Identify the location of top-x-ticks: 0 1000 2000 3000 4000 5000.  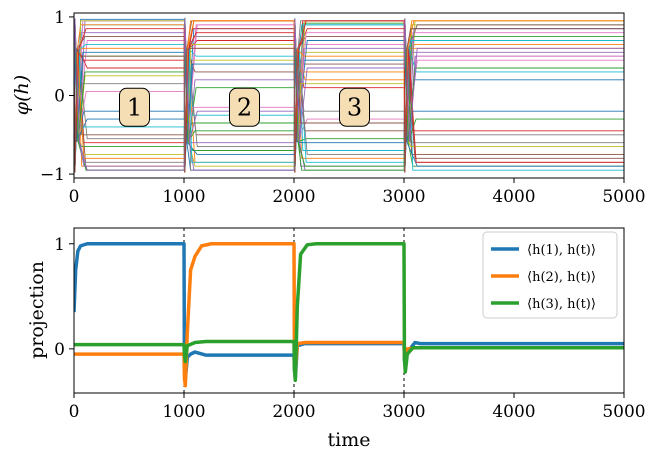
(357, 192).